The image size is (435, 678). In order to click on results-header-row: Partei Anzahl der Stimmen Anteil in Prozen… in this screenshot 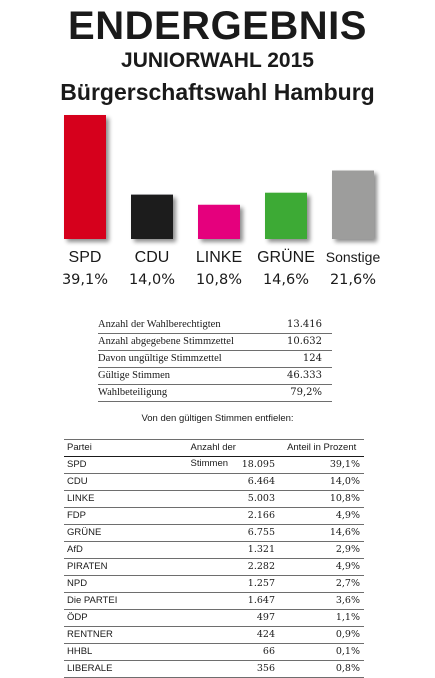, I will do `click(214, 454)`.